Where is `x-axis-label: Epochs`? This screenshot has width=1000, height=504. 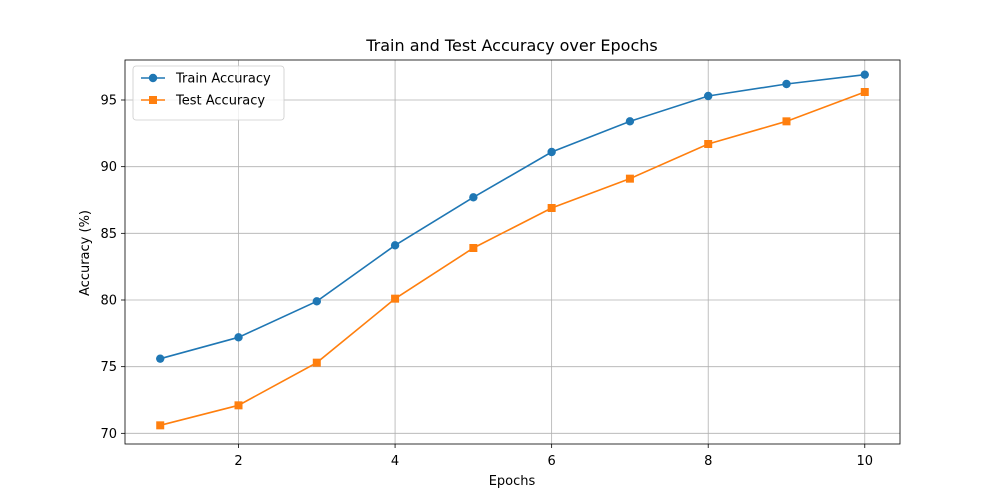 x-axis-label: Epochs is located at coordinates (512, 481).